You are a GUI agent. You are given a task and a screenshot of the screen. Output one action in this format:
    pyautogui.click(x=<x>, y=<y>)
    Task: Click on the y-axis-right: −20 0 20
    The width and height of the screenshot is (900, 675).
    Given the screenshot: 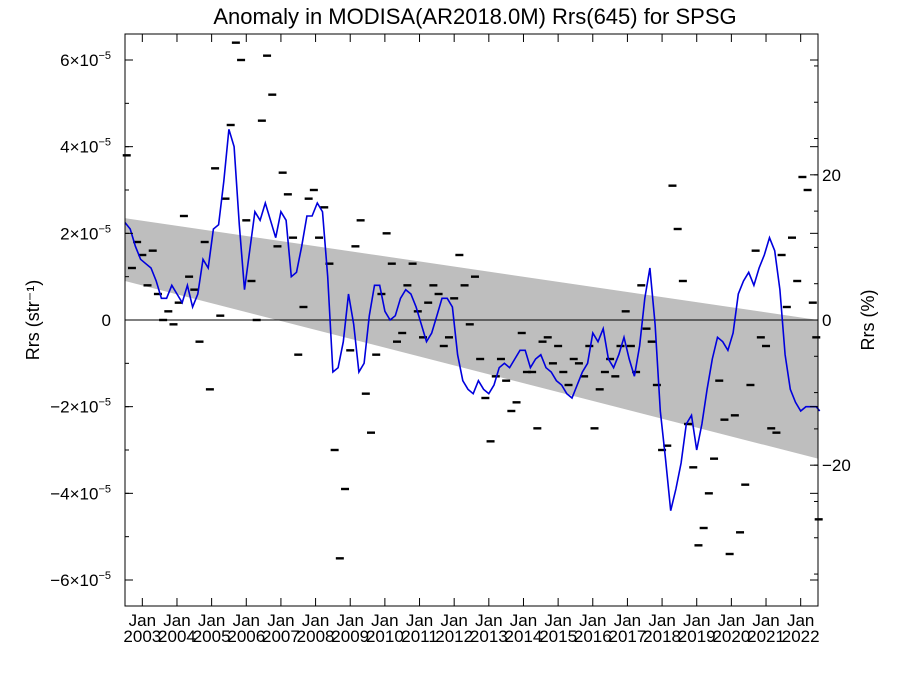 What is the action you would take?
    pyautogui.click(x=830, y=320)
    